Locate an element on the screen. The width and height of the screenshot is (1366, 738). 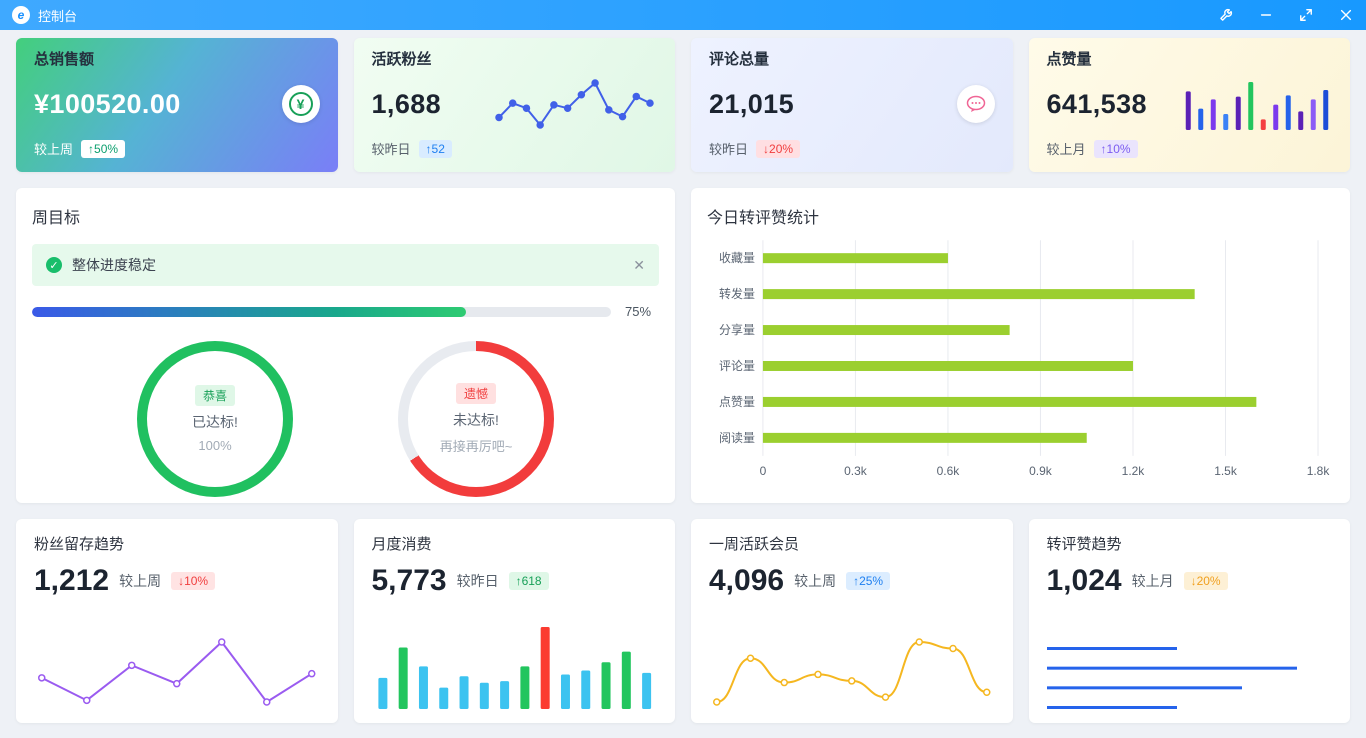
goal-gauge-success: 恭喜 已达标! 100% is located at coordinates (215, 419).